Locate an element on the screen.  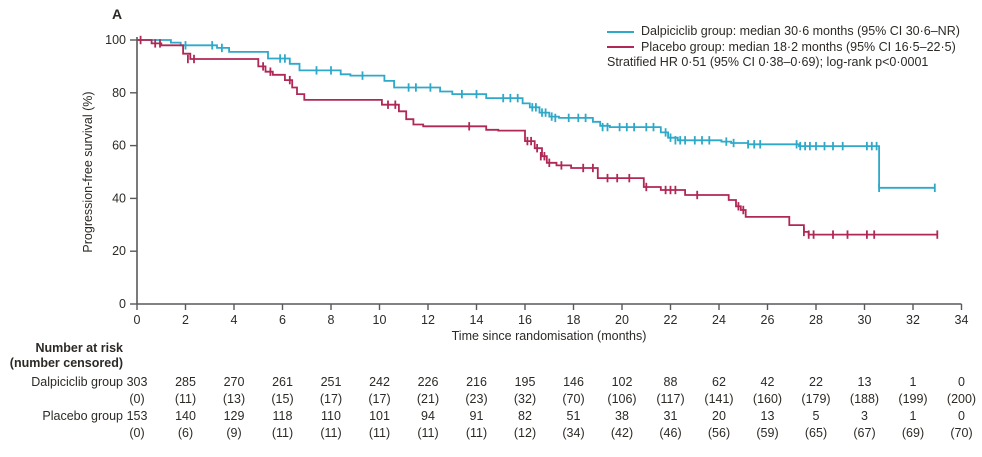
x-tick-label: 32 is located at coordinates (913, 320).